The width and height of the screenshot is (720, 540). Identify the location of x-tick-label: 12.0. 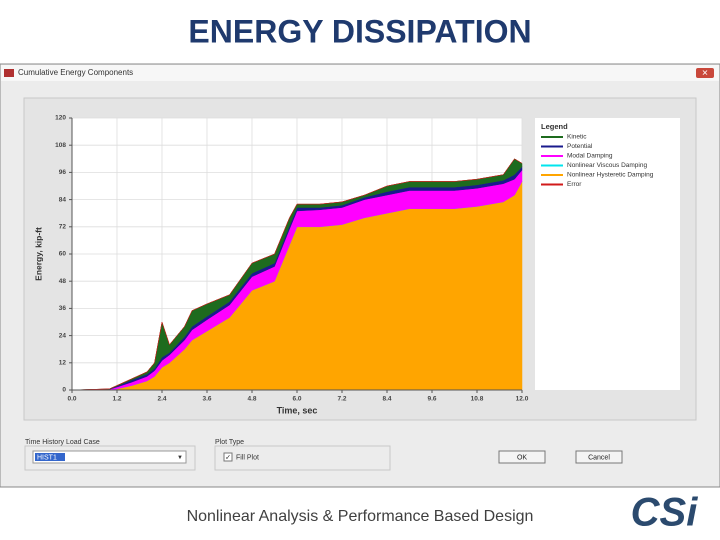
(522, 399).